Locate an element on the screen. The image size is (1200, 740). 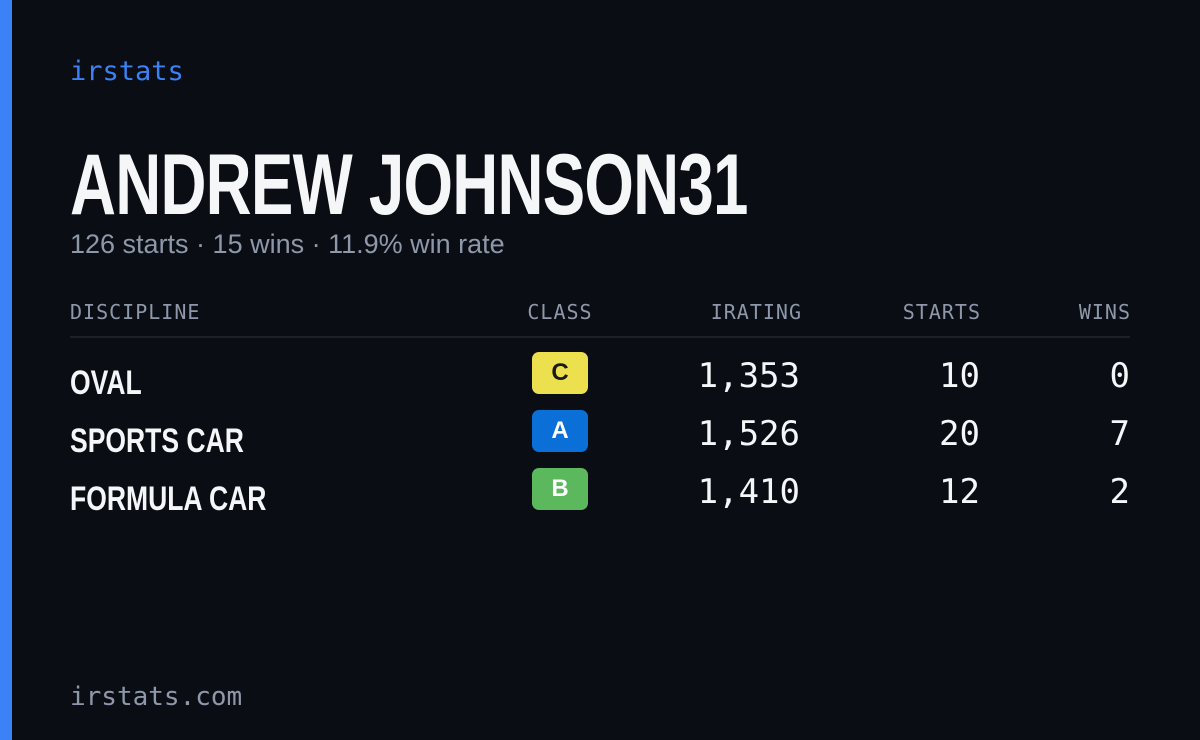
discipline: FORMULA CAR is located at coordinates (168, 499).